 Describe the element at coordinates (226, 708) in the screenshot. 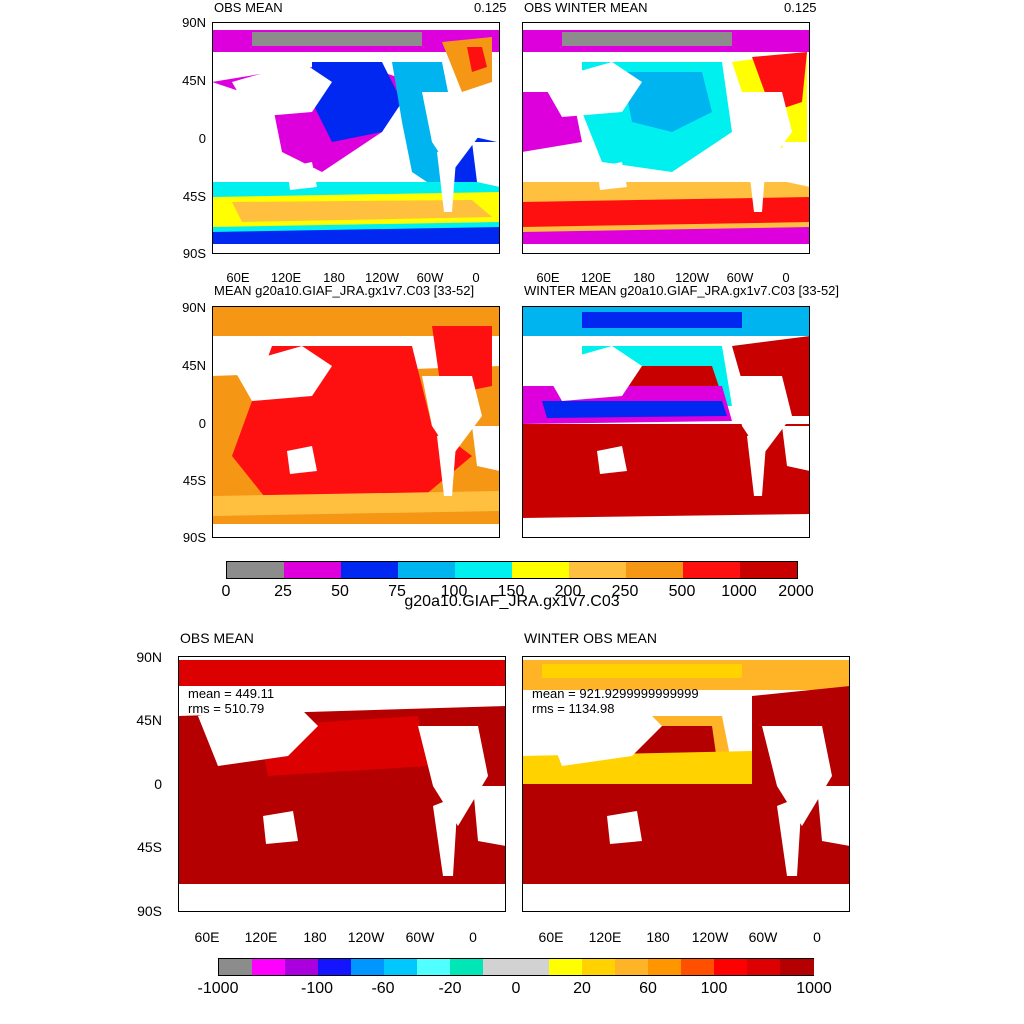

I see `rms-stat: rms = 510.79` at that location.